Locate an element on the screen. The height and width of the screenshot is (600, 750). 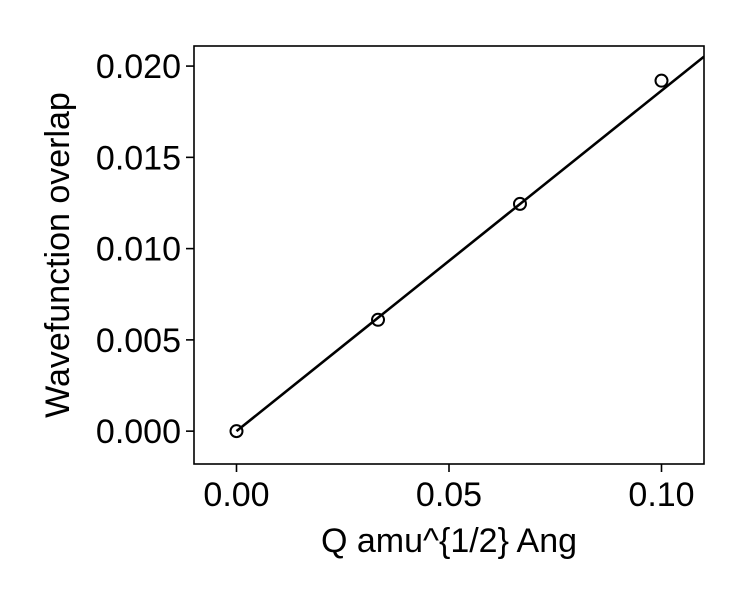
y-axis-ticks: 0.000 0.005 0.010 0.015 0.020 is located at coordinates (145, 249).